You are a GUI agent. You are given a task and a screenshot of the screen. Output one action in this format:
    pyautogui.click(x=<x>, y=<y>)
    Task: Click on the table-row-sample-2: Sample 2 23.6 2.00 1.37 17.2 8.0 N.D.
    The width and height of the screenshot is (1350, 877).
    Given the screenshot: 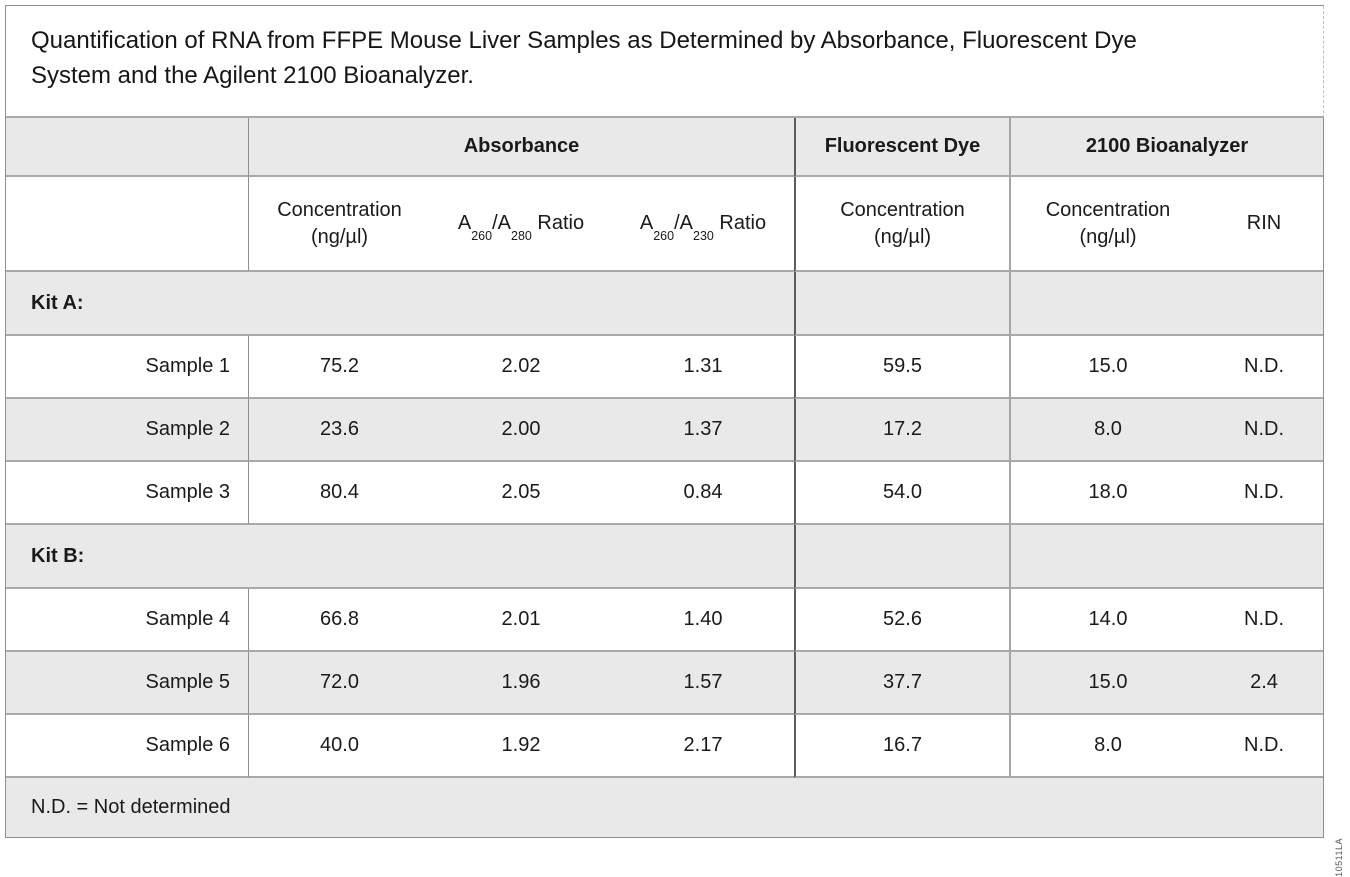 What is the action you would take?
    pyautogui.click(x=664, y=430)
    